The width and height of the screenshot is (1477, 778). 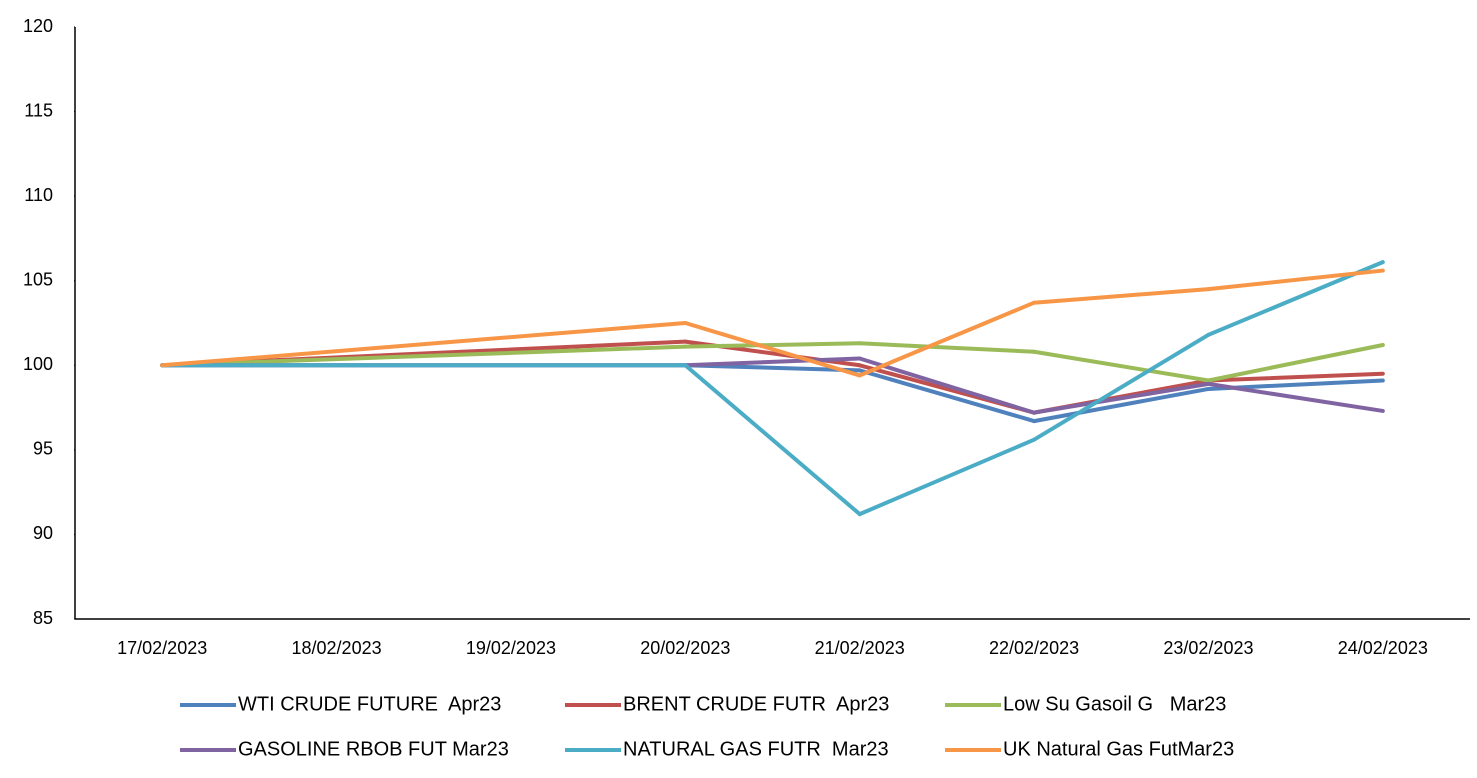 I want to click on x-tick-label: 19/02/2023, so click(x=511, y=648).